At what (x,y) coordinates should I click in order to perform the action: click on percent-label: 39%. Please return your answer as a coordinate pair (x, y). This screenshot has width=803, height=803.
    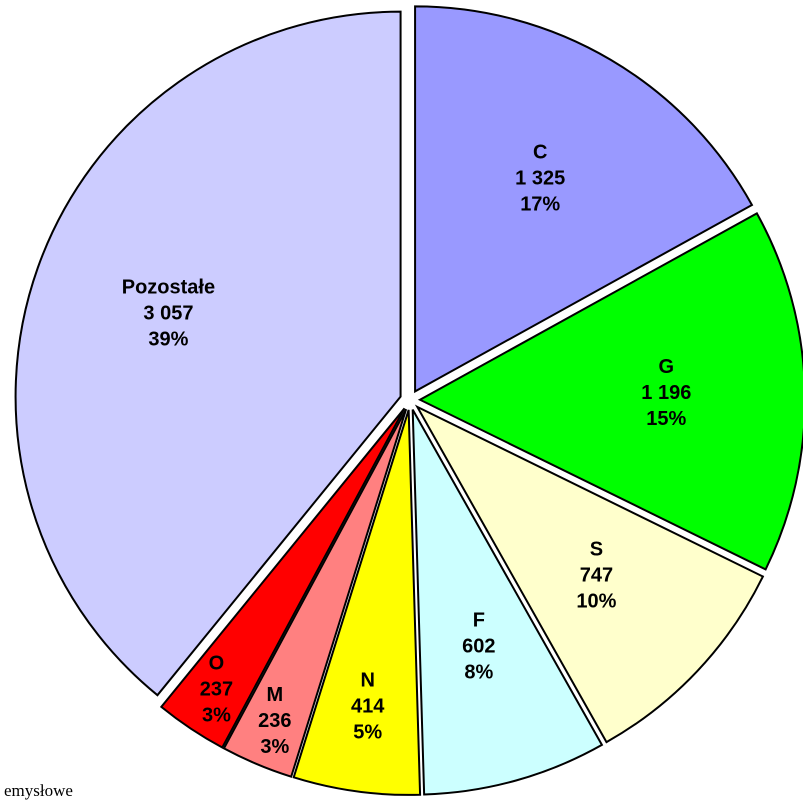
    Looking at the image, I should click on (168, 339).